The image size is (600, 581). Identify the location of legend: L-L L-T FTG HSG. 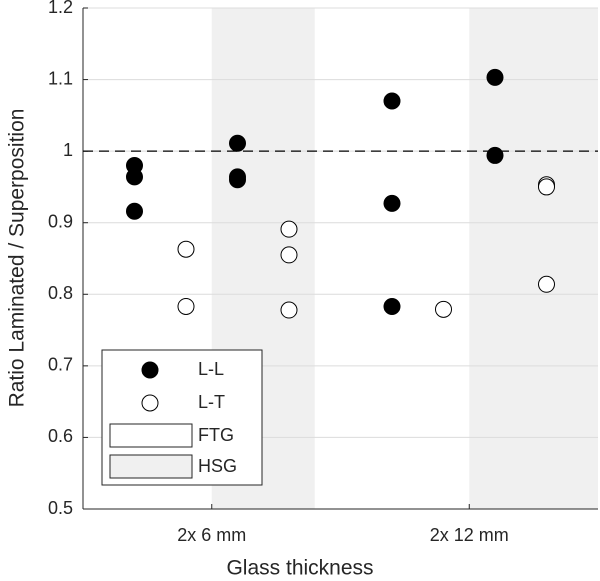
(182, 417).